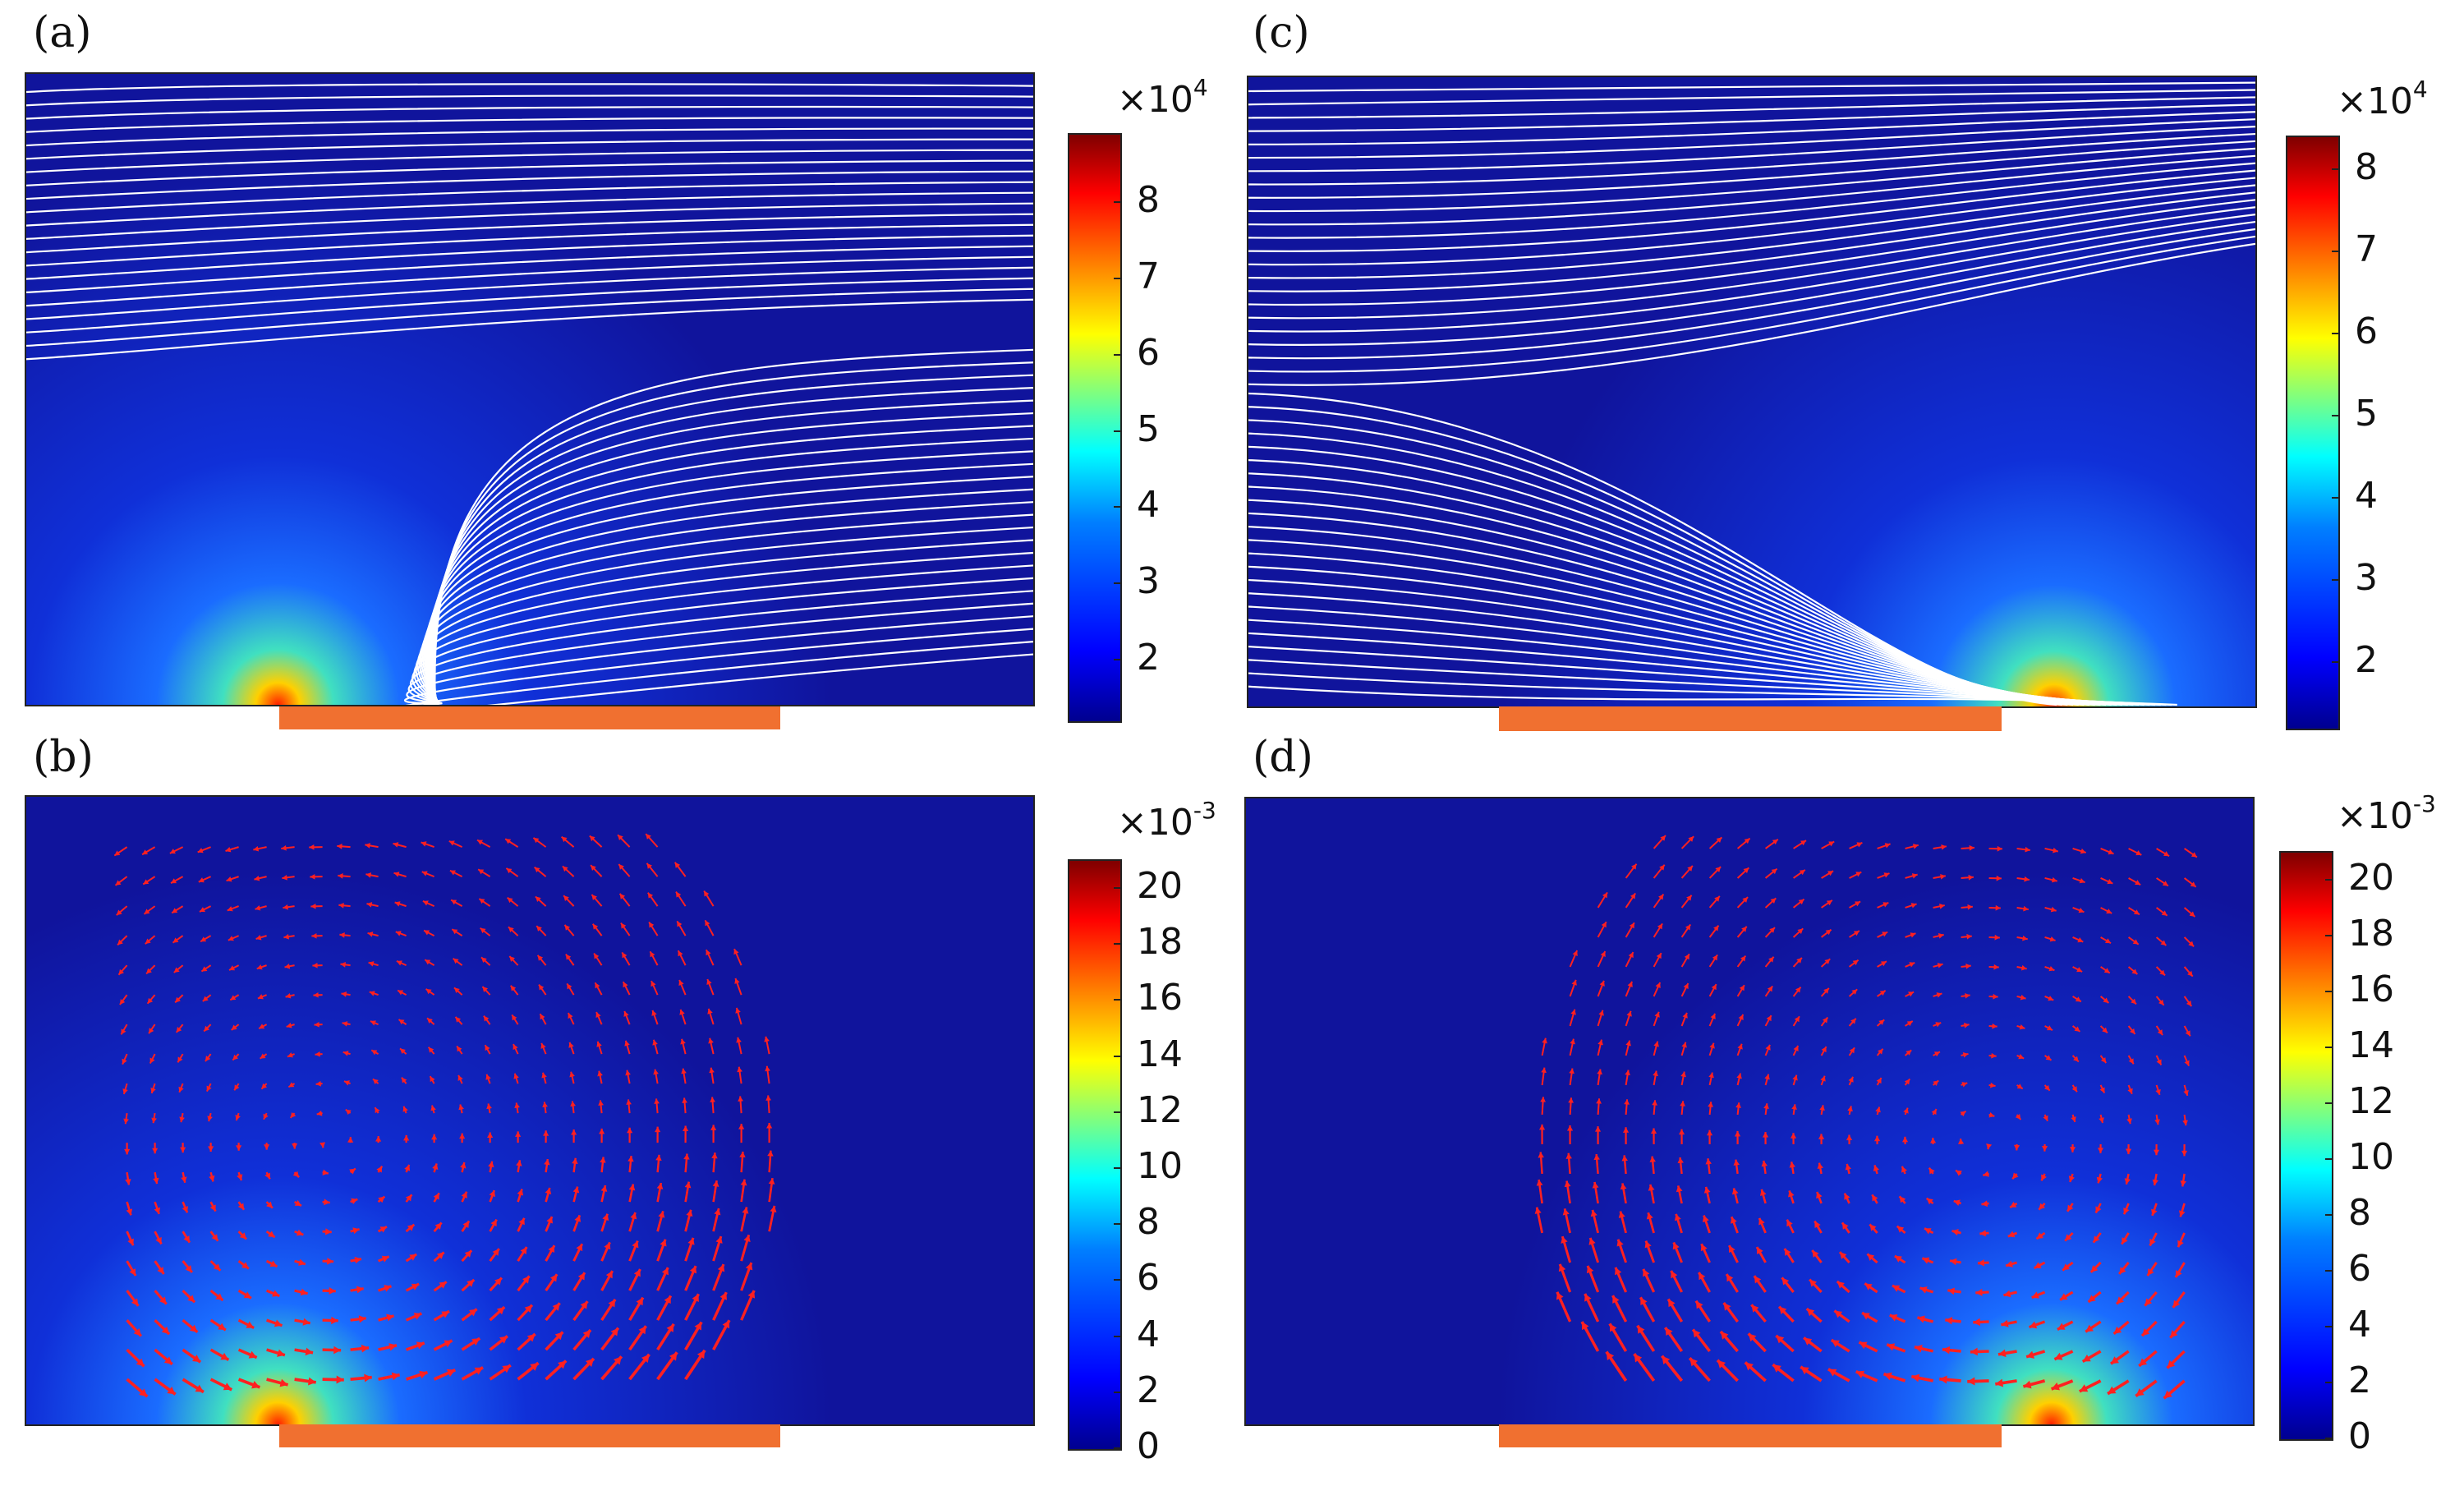 The image size is (2464, 1486). I want to click on colorbar-tick-label: 2, so click(1148, 1390).